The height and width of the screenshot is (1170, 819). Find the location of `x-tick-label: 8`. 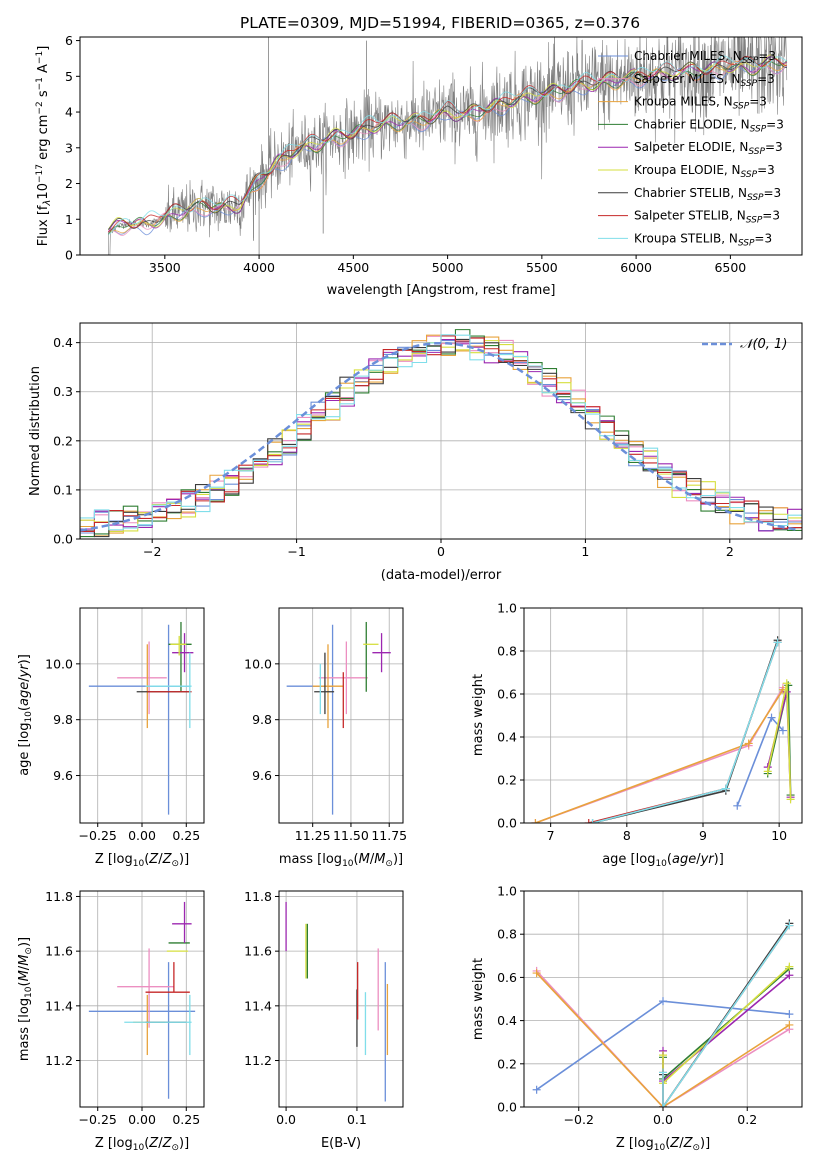

x-tick-label: 8 is located at coordinates (627, 835).